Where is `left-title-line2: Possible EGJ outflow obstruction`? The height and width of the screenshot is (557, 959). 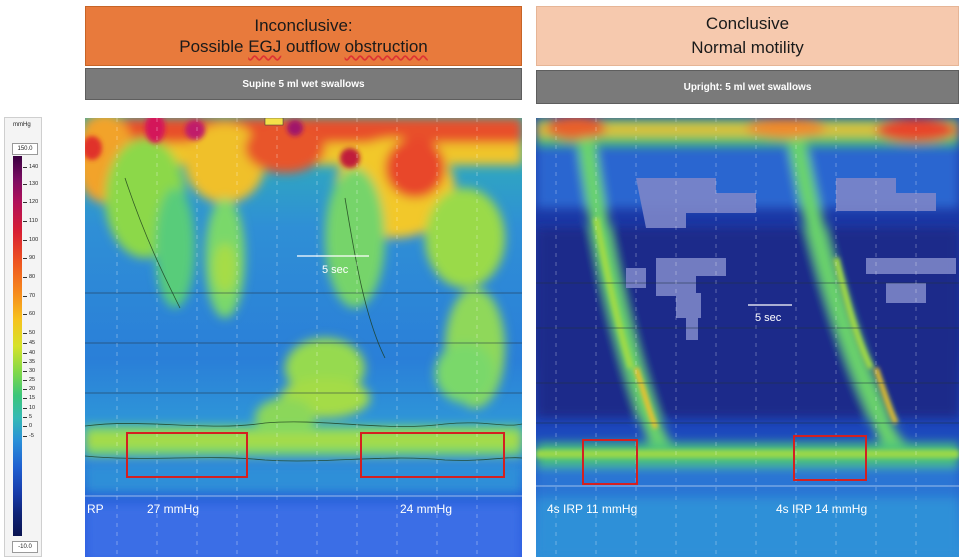
left-title-line2: Possible EGJ outflow obstruction is located at coordinates (303, 46).